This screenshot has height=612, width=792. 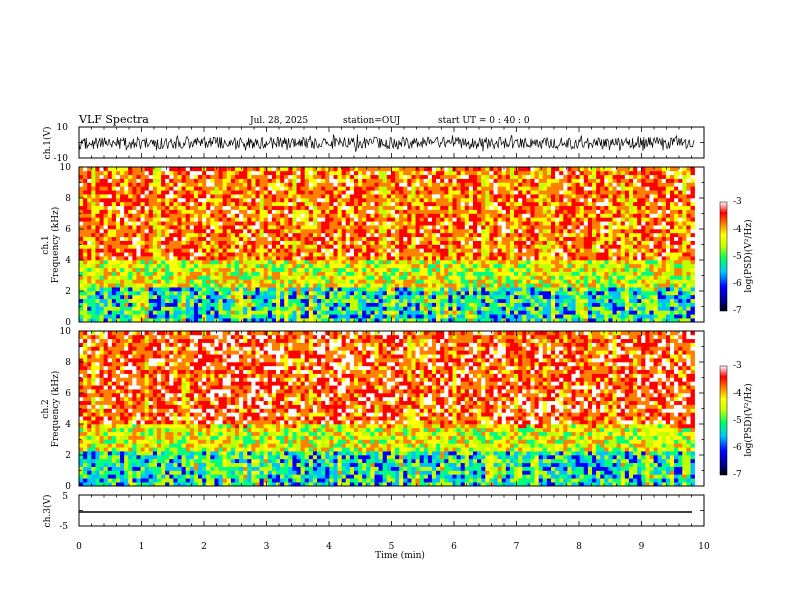 I want to click on ch1-ytick-bottom: -10, so click(x=61, y=159).